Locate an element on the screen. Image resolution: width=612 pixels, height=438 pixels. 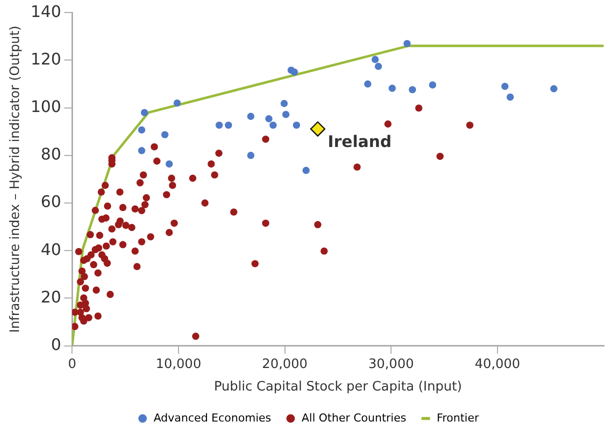
x-tick-label: 0 is located at coordinates (72, 364).